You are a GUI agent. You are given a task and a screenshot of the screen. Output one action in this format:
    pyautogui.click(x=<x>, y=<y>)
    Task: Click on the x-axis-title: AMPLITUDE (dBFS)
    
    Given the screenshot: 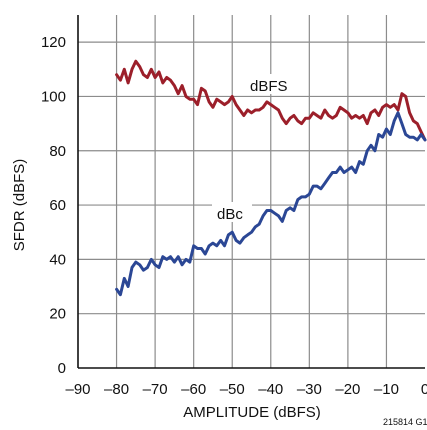 What is the action you would take?
    pyautogui.click(x=252, y=412)
    